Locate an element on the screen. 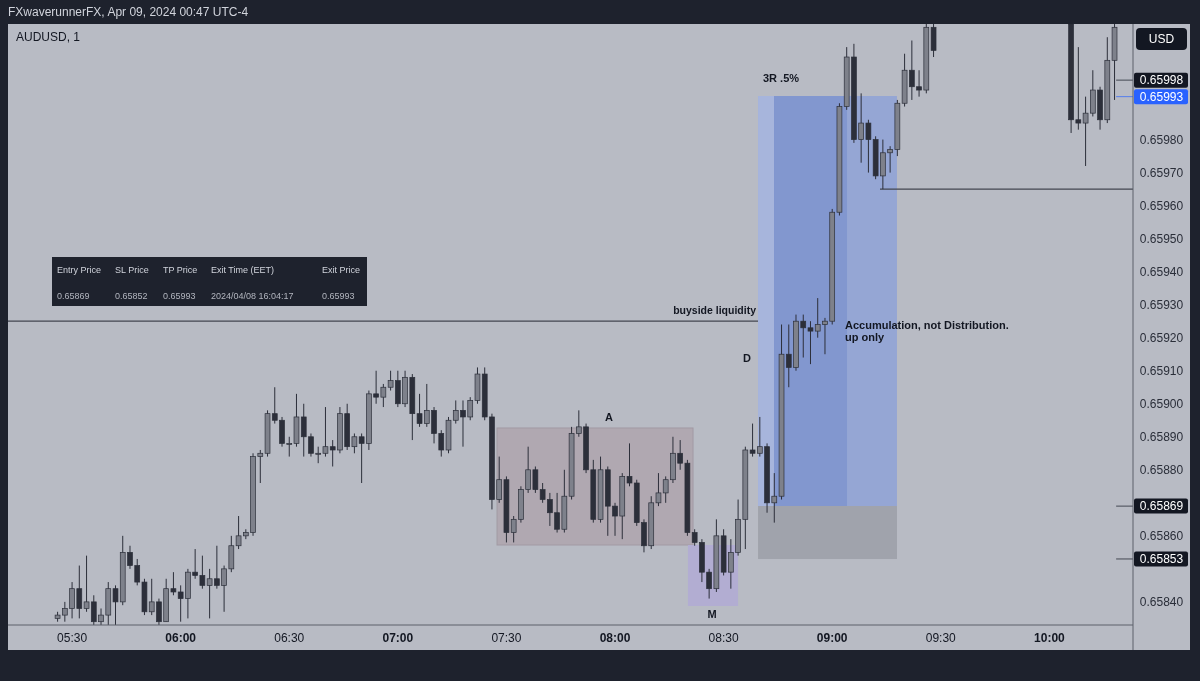  y-tick-label: 0.65860 is located at coordinates (1161, 535).